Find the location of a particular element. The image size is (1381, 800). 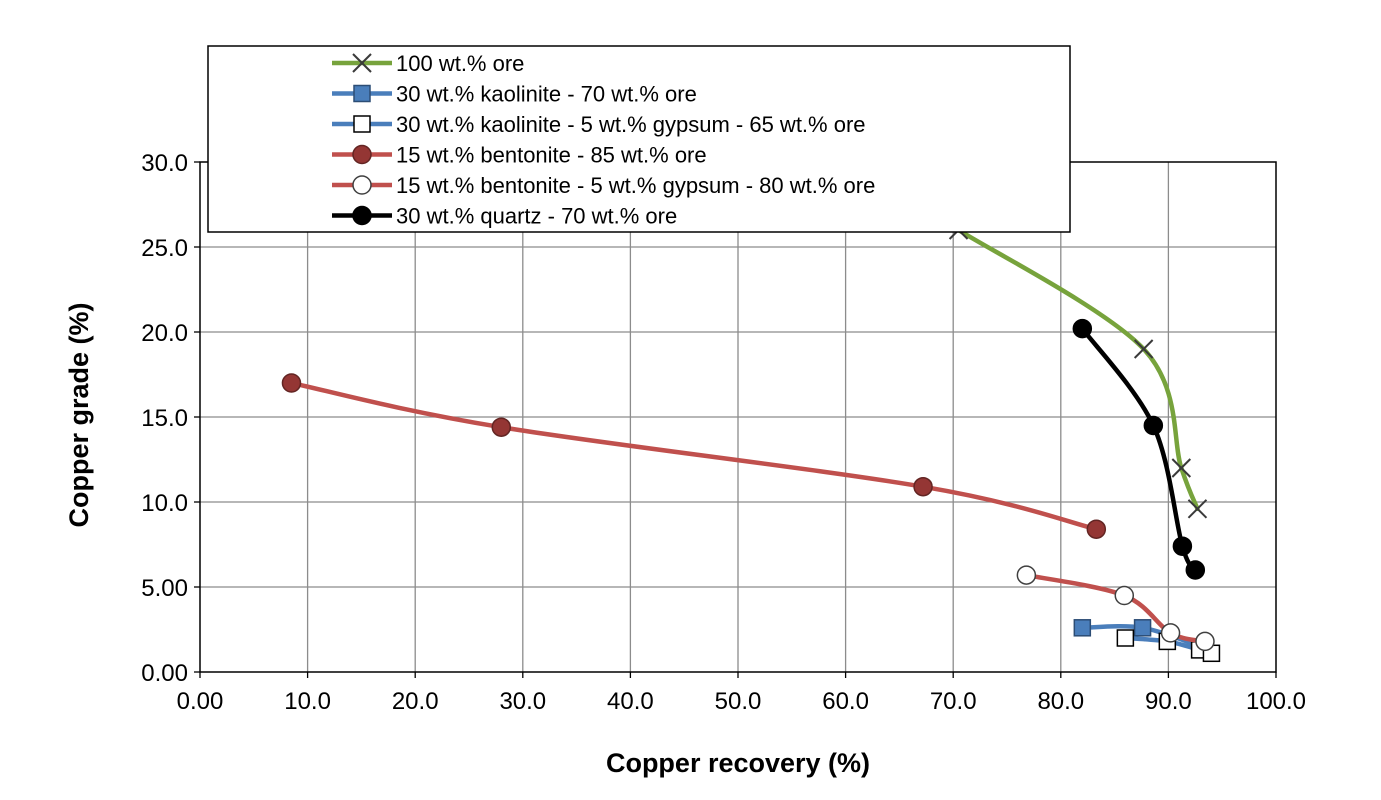

series-15-wt-bentonite-85-wt-ore is located at coordinates (694, 456).